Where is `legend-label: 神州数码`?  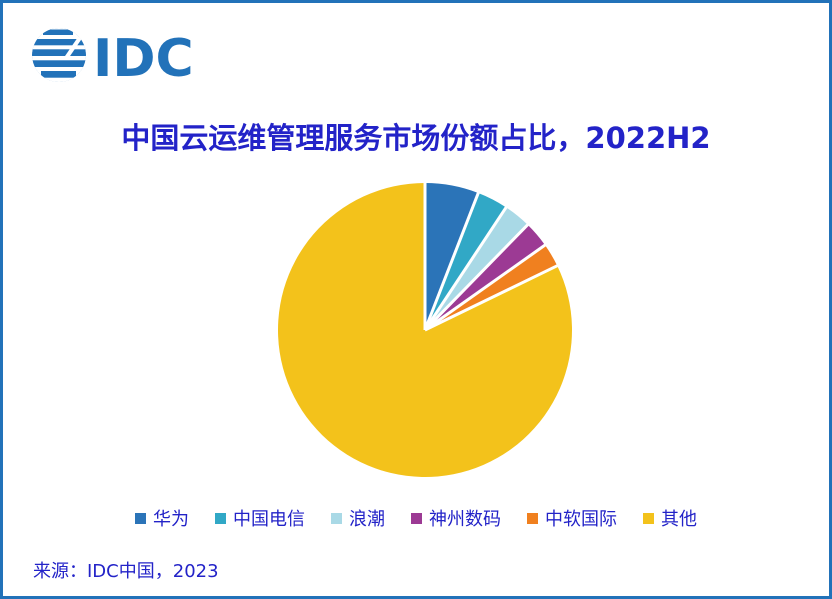
legend-label: 神州数码 is located at coordinates (465, 519).